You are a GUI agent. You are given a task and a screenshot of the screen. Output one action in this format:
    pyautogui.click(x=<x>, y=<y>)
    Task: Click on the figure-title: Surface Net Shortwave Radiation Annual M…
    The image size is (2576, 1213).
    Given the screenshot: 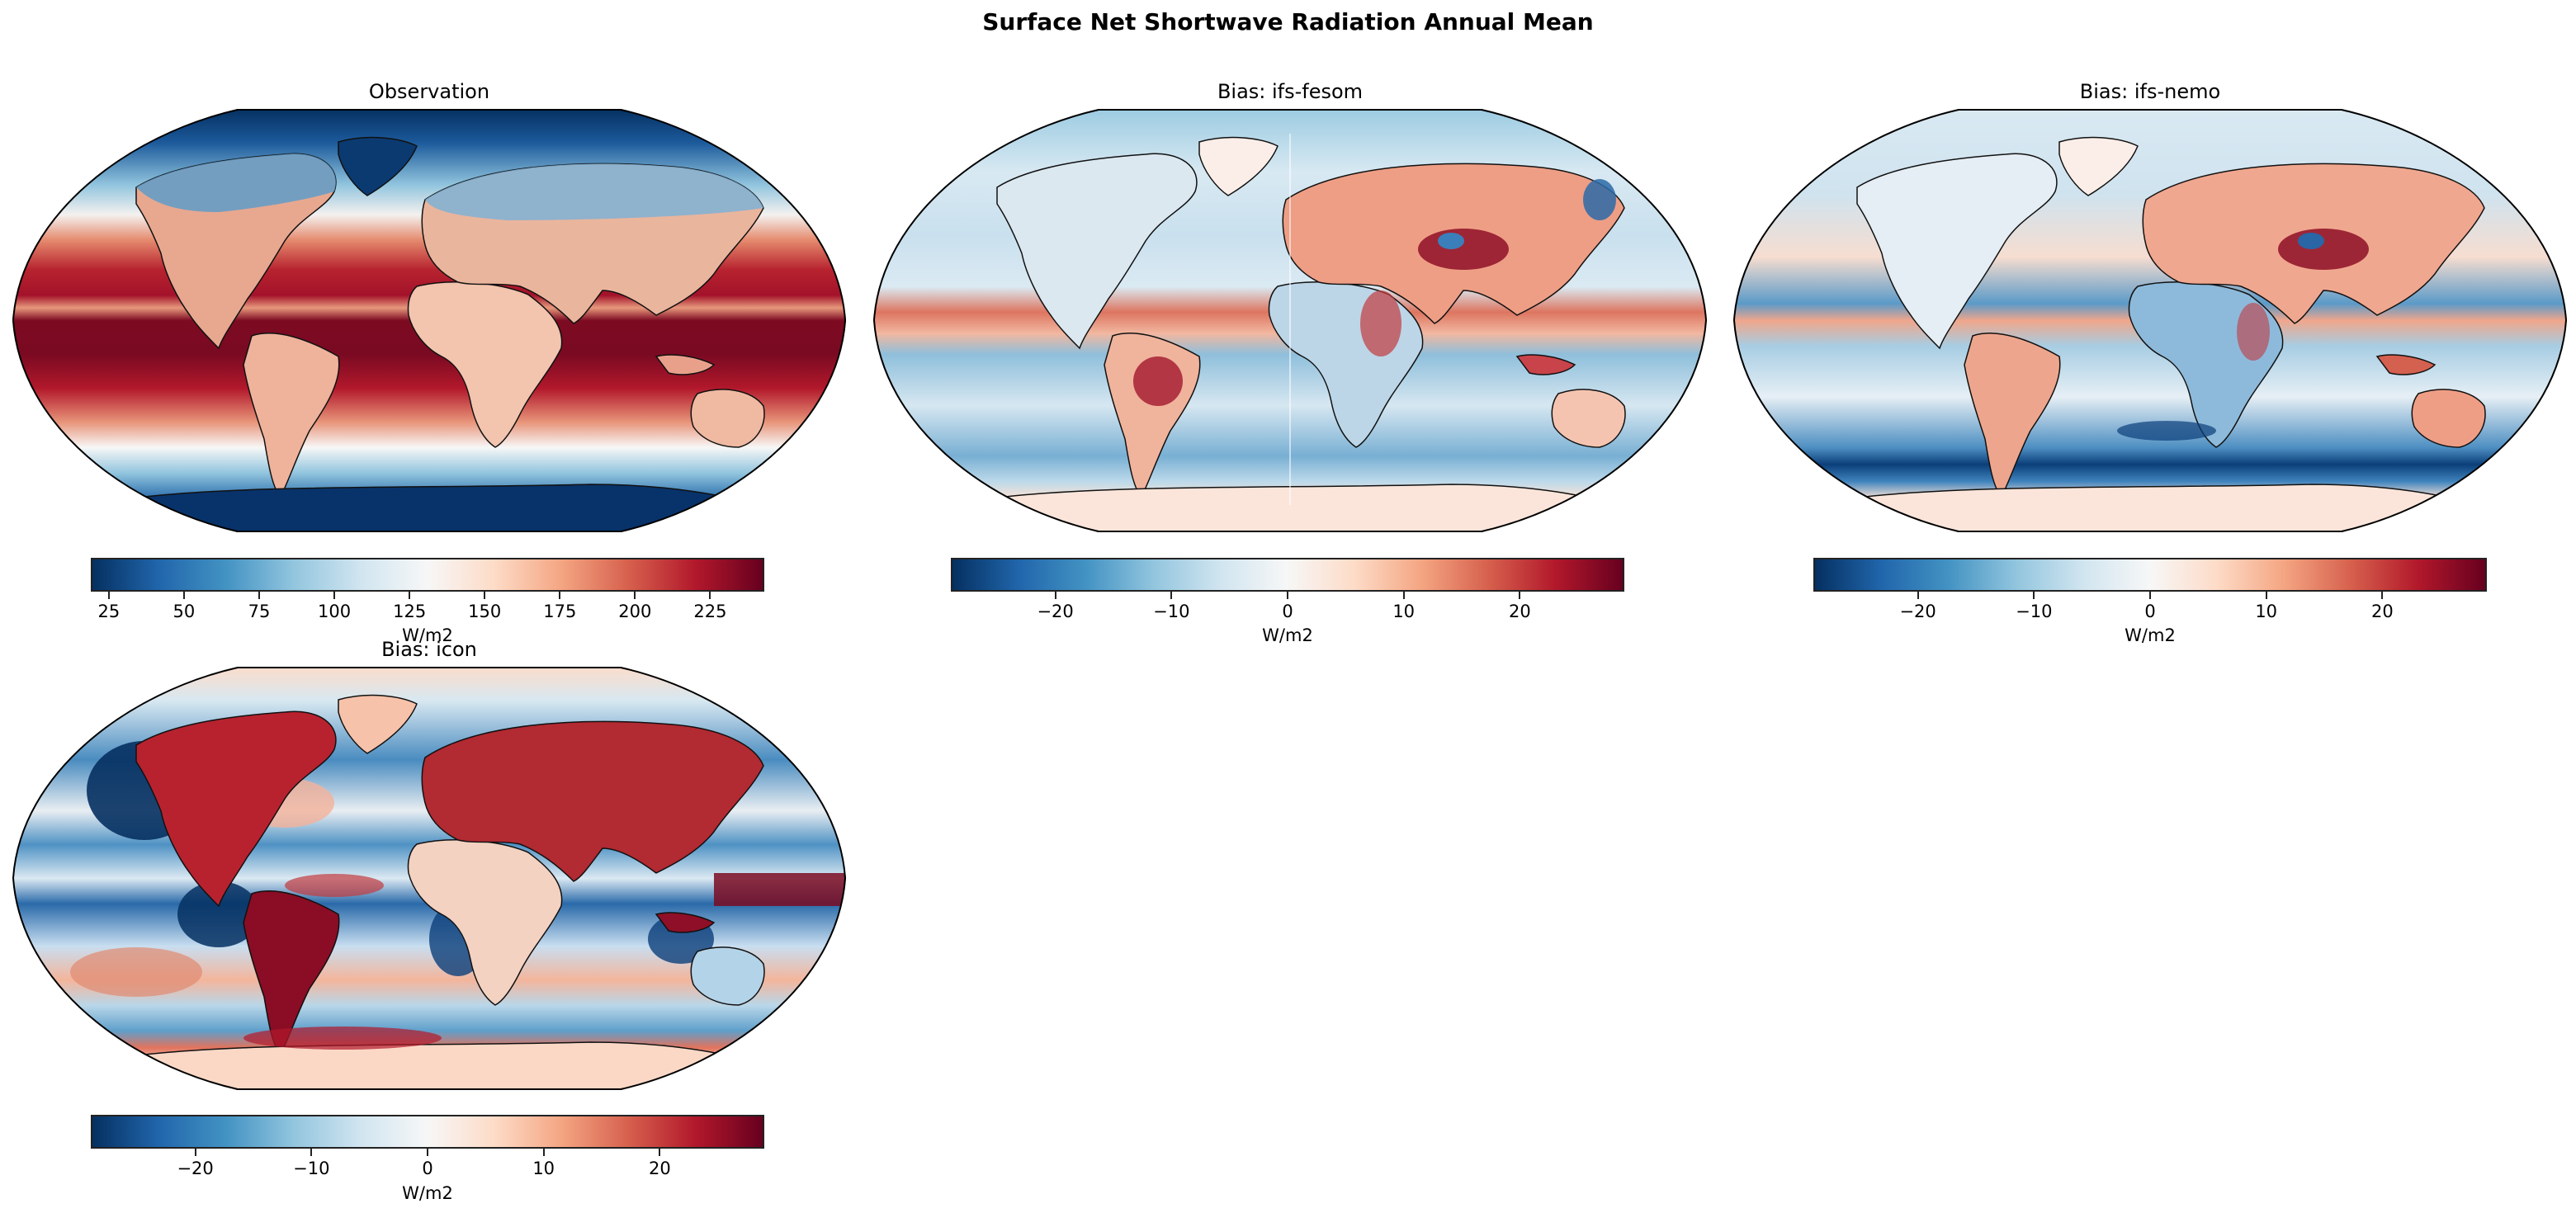 What is the action you would take?
    pyautogui.click(x=1288, y=21)
    